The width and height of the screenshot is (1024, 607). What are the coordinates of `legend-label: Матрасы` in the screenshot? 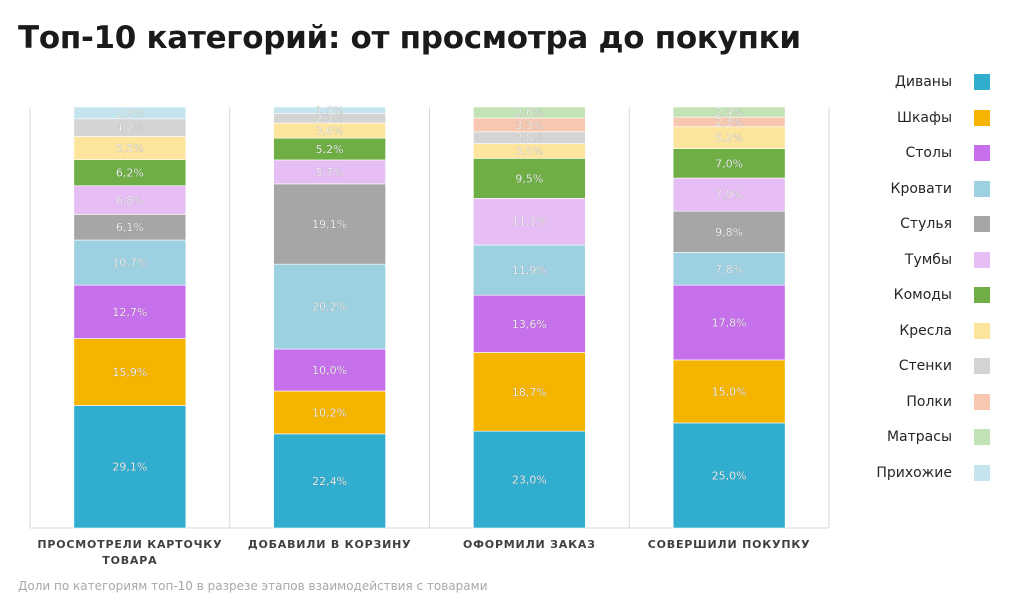 It's located at (919, 437).